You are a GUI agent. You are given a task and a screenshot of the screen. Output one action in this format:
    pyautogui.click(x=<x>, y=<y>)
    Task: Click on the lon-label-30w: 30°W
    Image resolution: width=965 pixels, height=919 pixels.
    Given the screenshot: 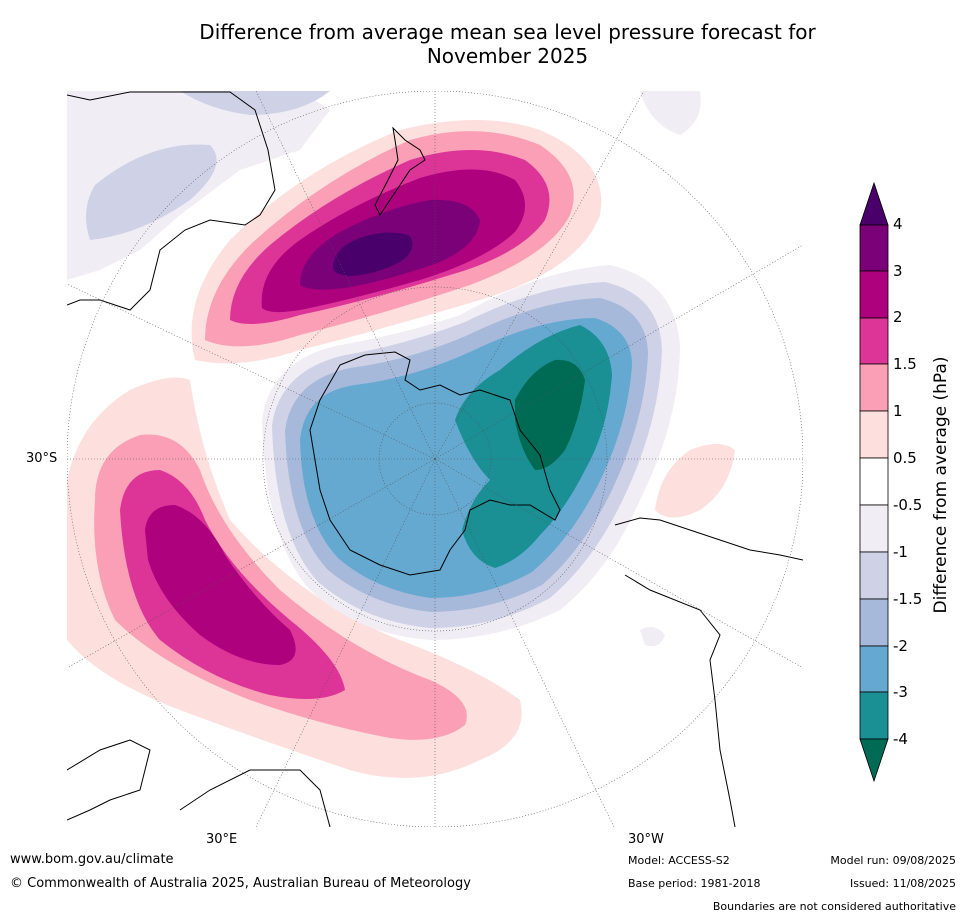 What is the action you would take?
    pyautogui.click(x=646, y=839)
    